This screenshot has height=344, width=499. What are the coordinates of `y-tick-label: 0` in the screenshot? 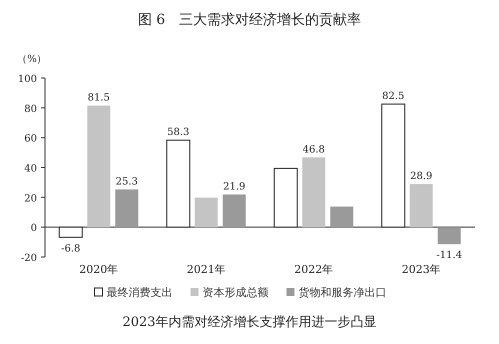 It's located at (33, 228).